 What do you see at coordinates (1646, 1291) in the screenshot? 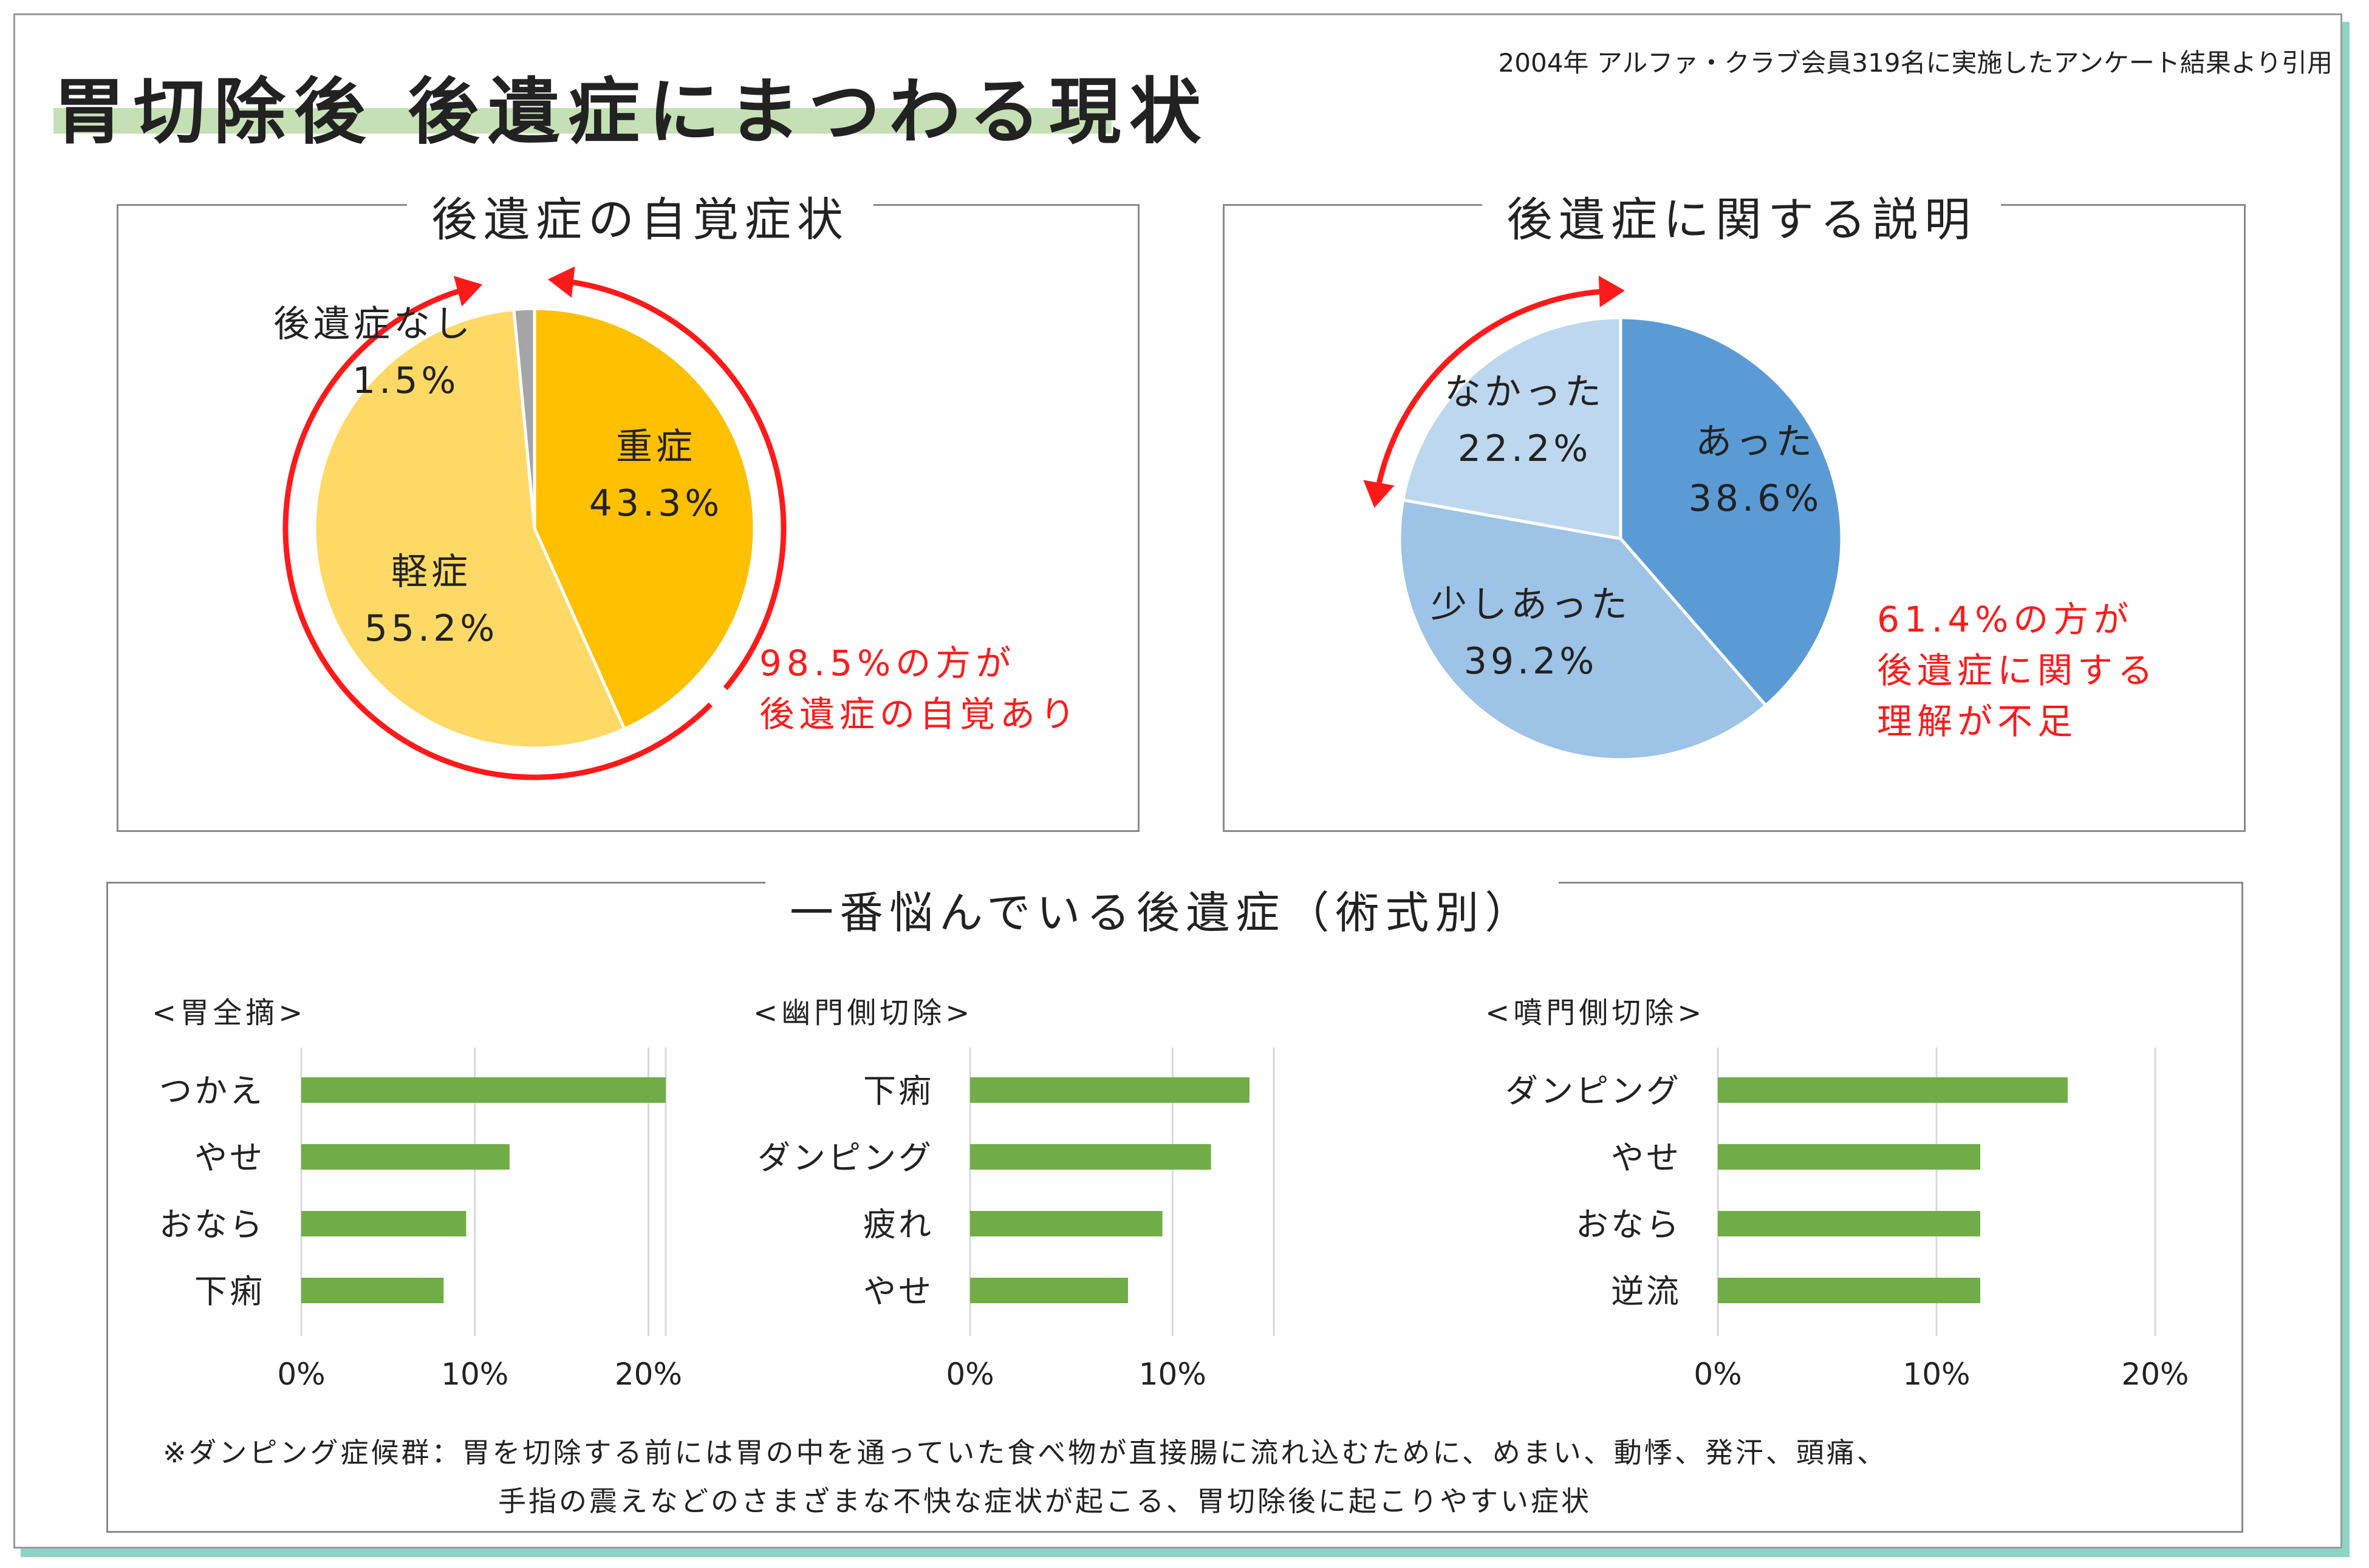
I see `bar4-category-label-3: 逆流` at bounding box center [1646, 1291].